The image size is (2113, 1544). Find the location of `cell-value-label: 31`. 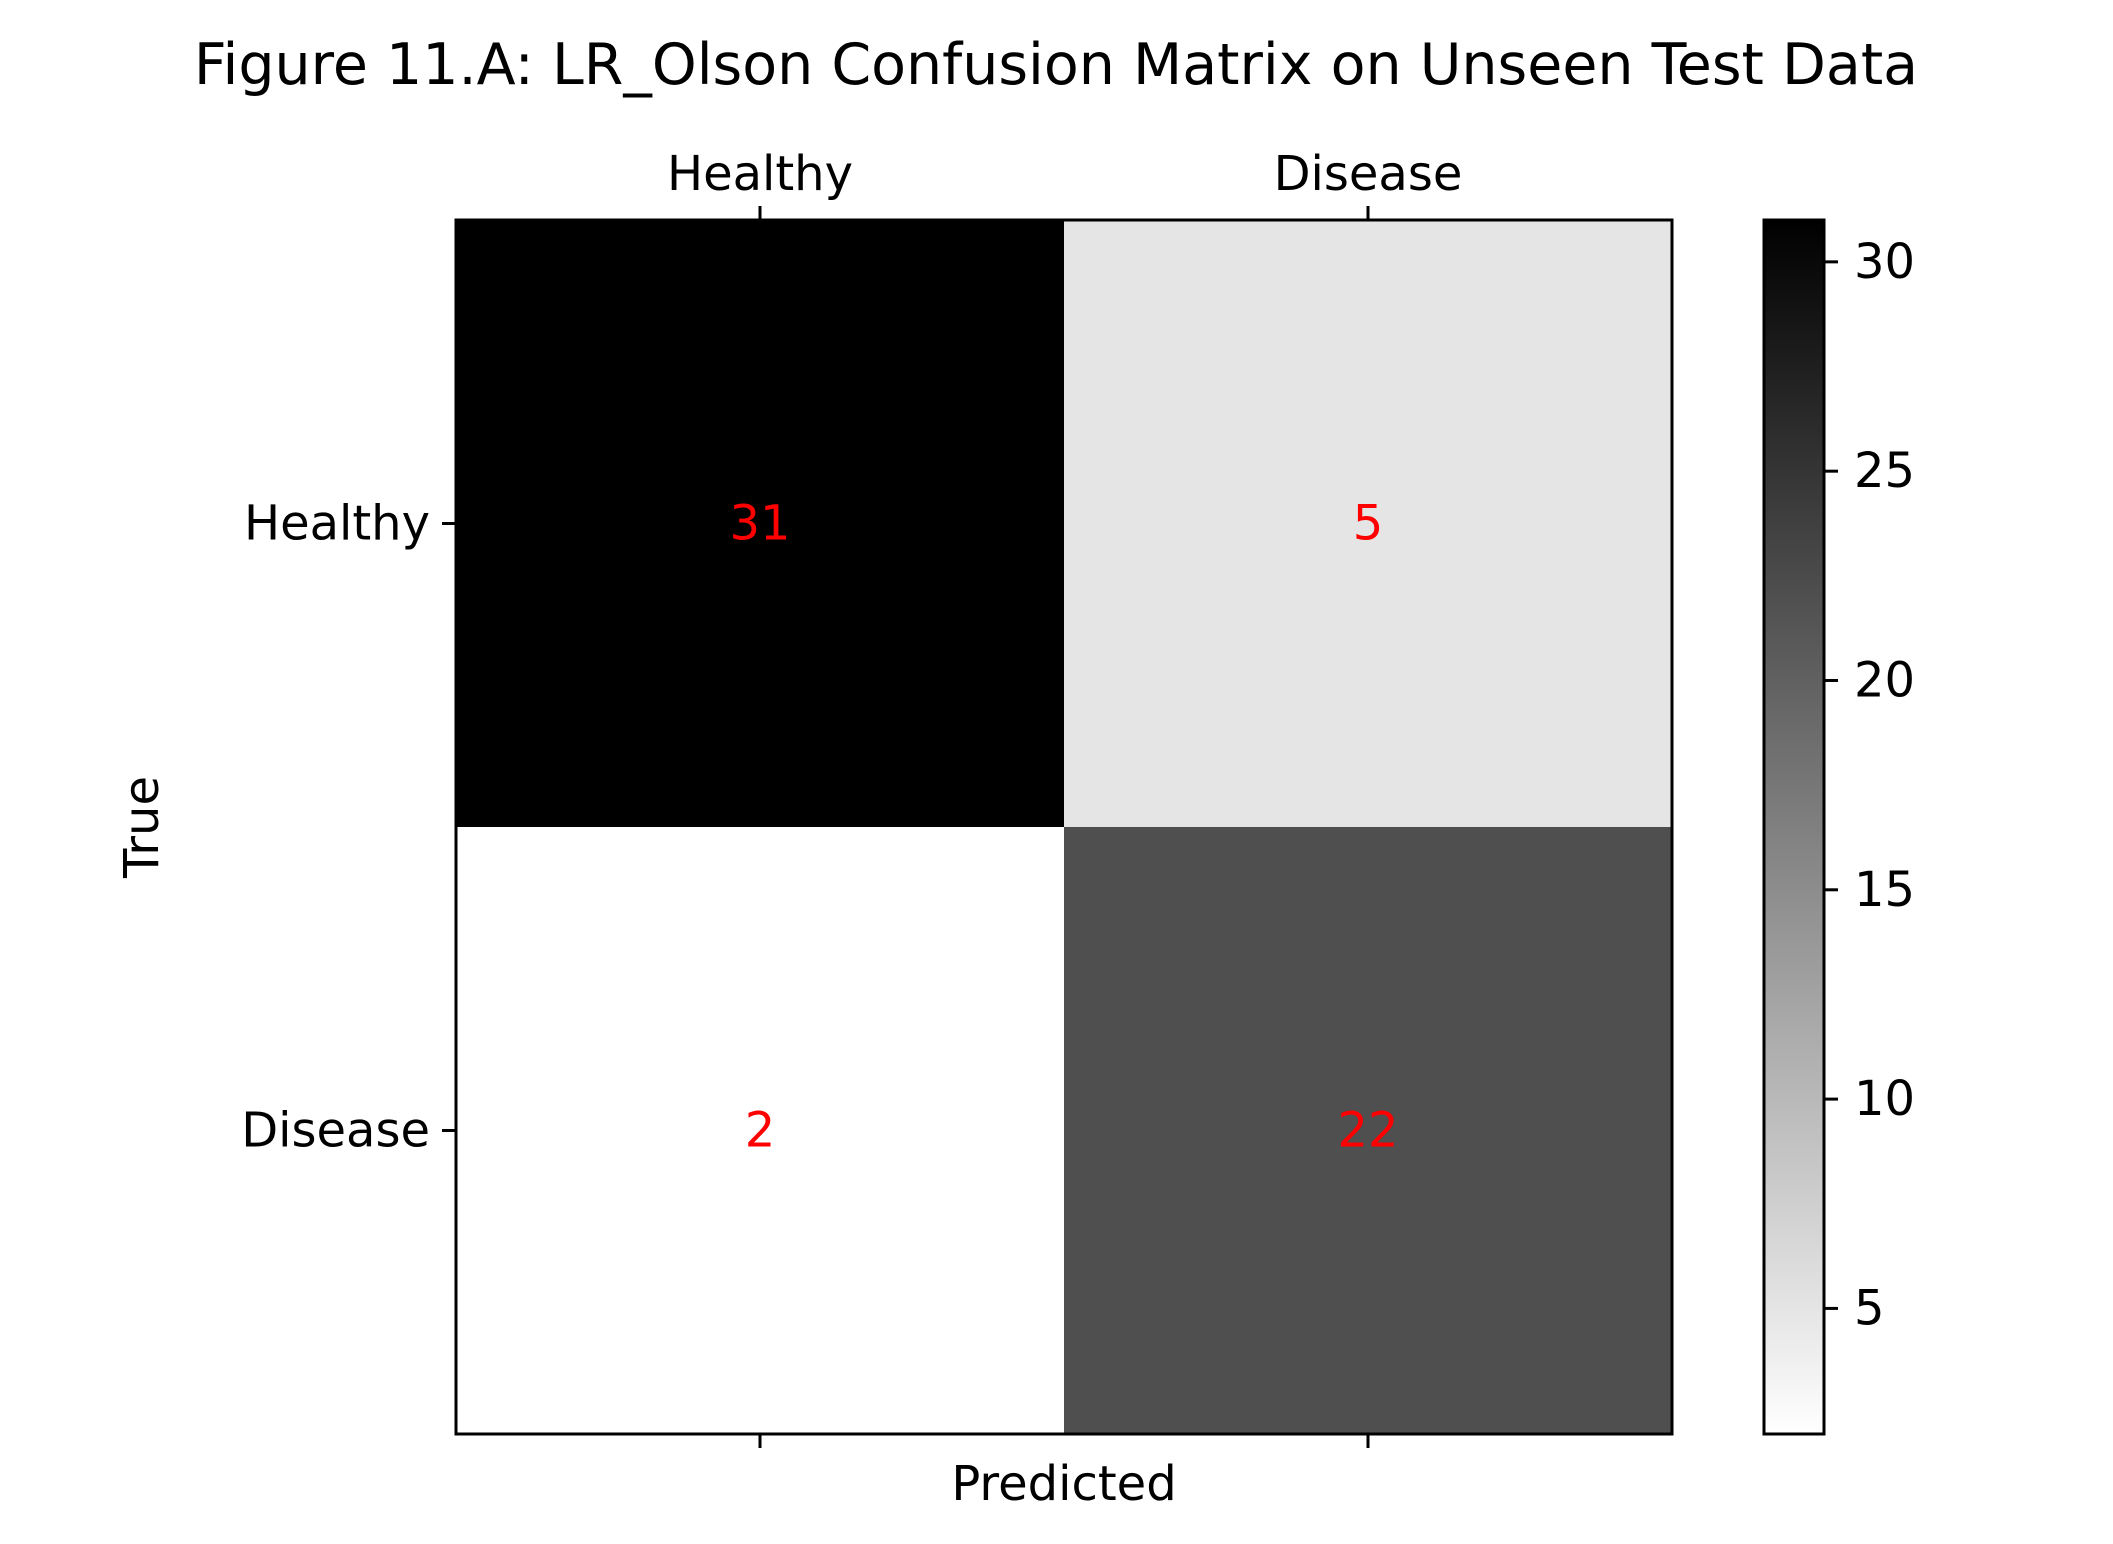

cell-value-label: 31 is located at coordinates (759, 524).